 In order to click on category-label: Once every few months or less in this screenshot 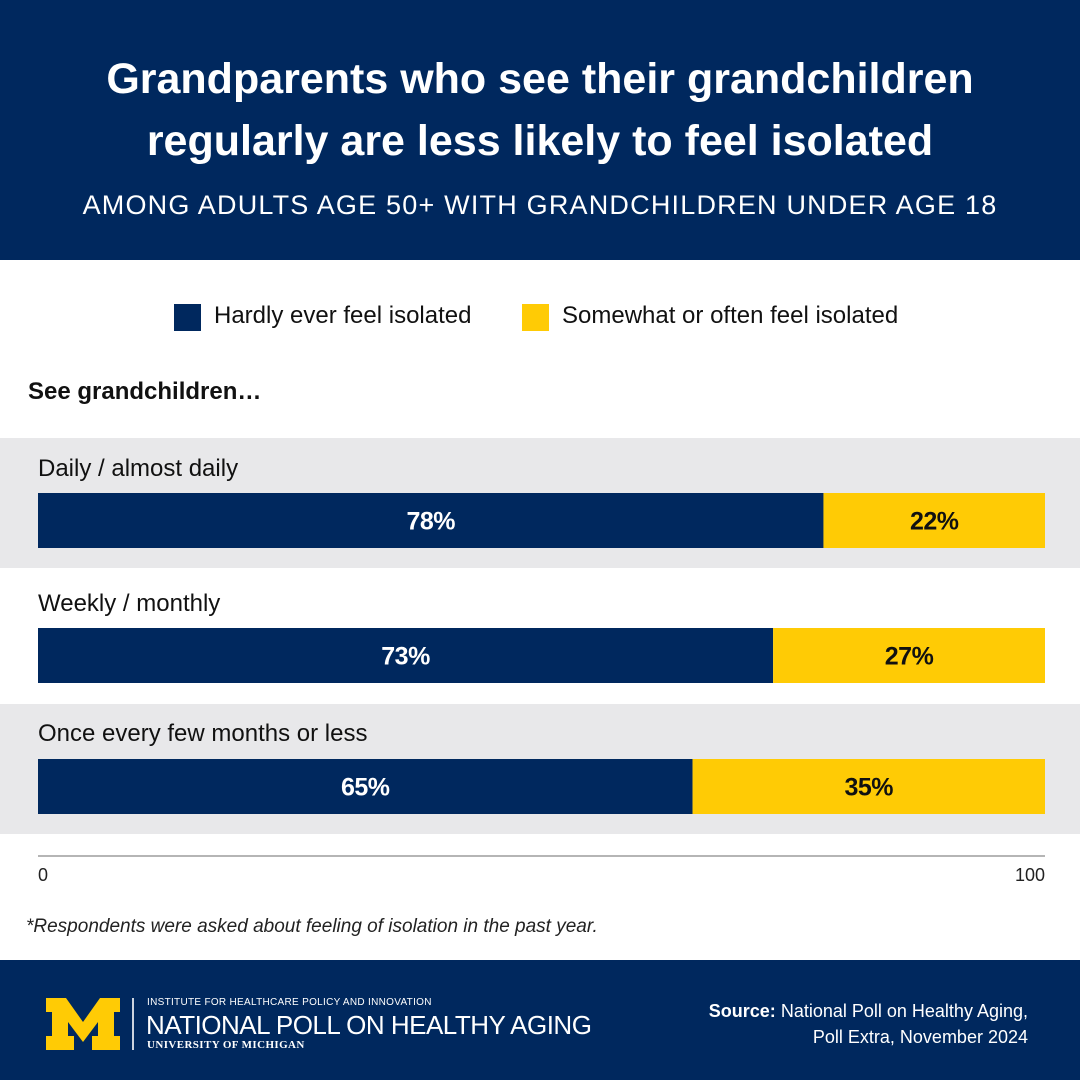, I will do `click(202, 733)`.